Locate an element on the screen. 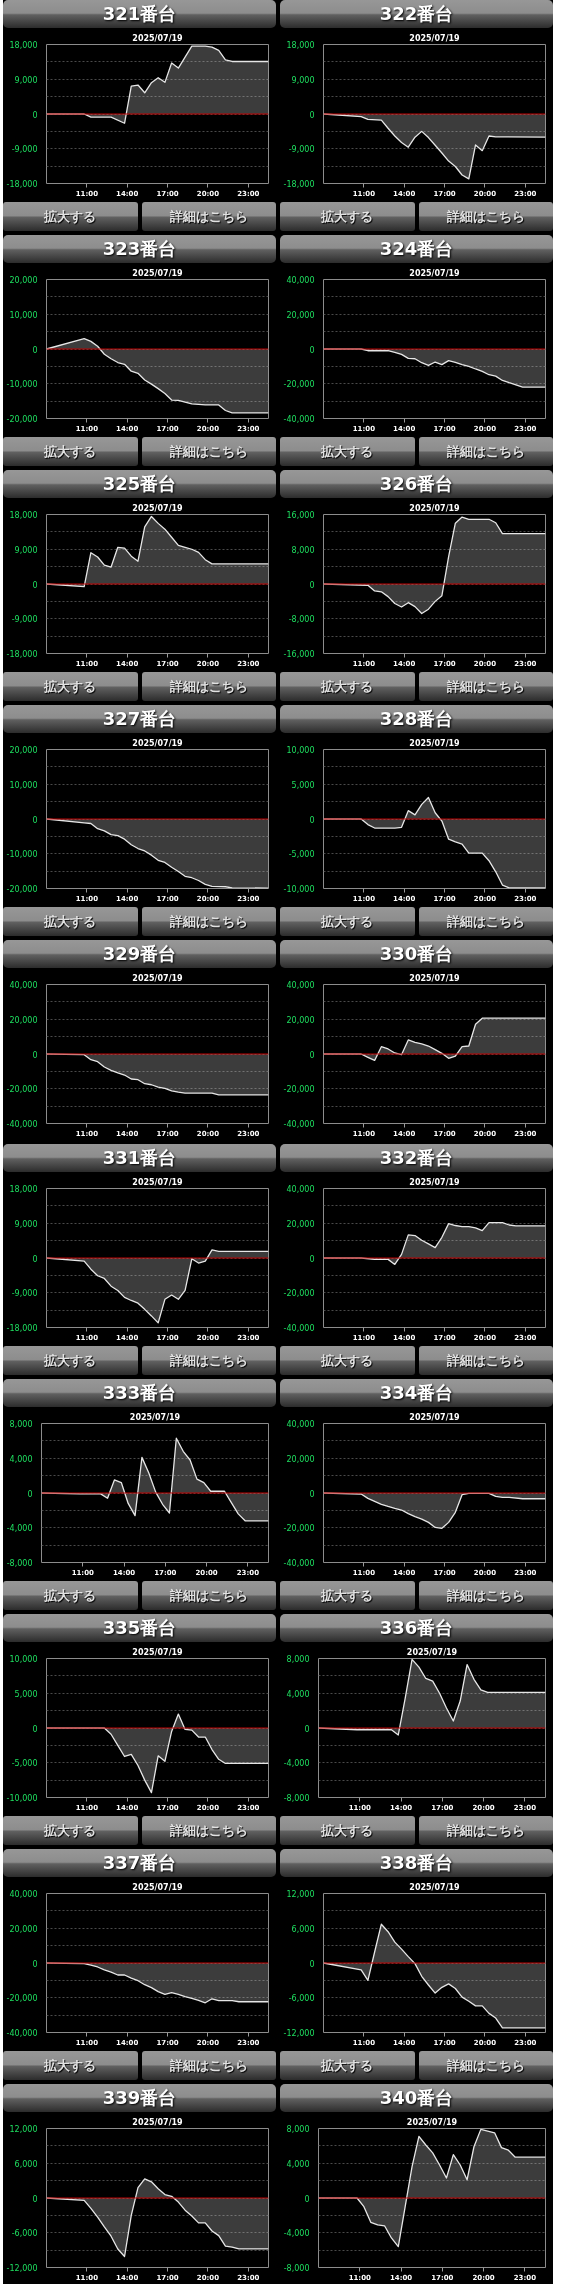 Image resolution: width=561 pixels, height=2287 pixels. chart-title: 321番台 is located at coordinates (139, 14).